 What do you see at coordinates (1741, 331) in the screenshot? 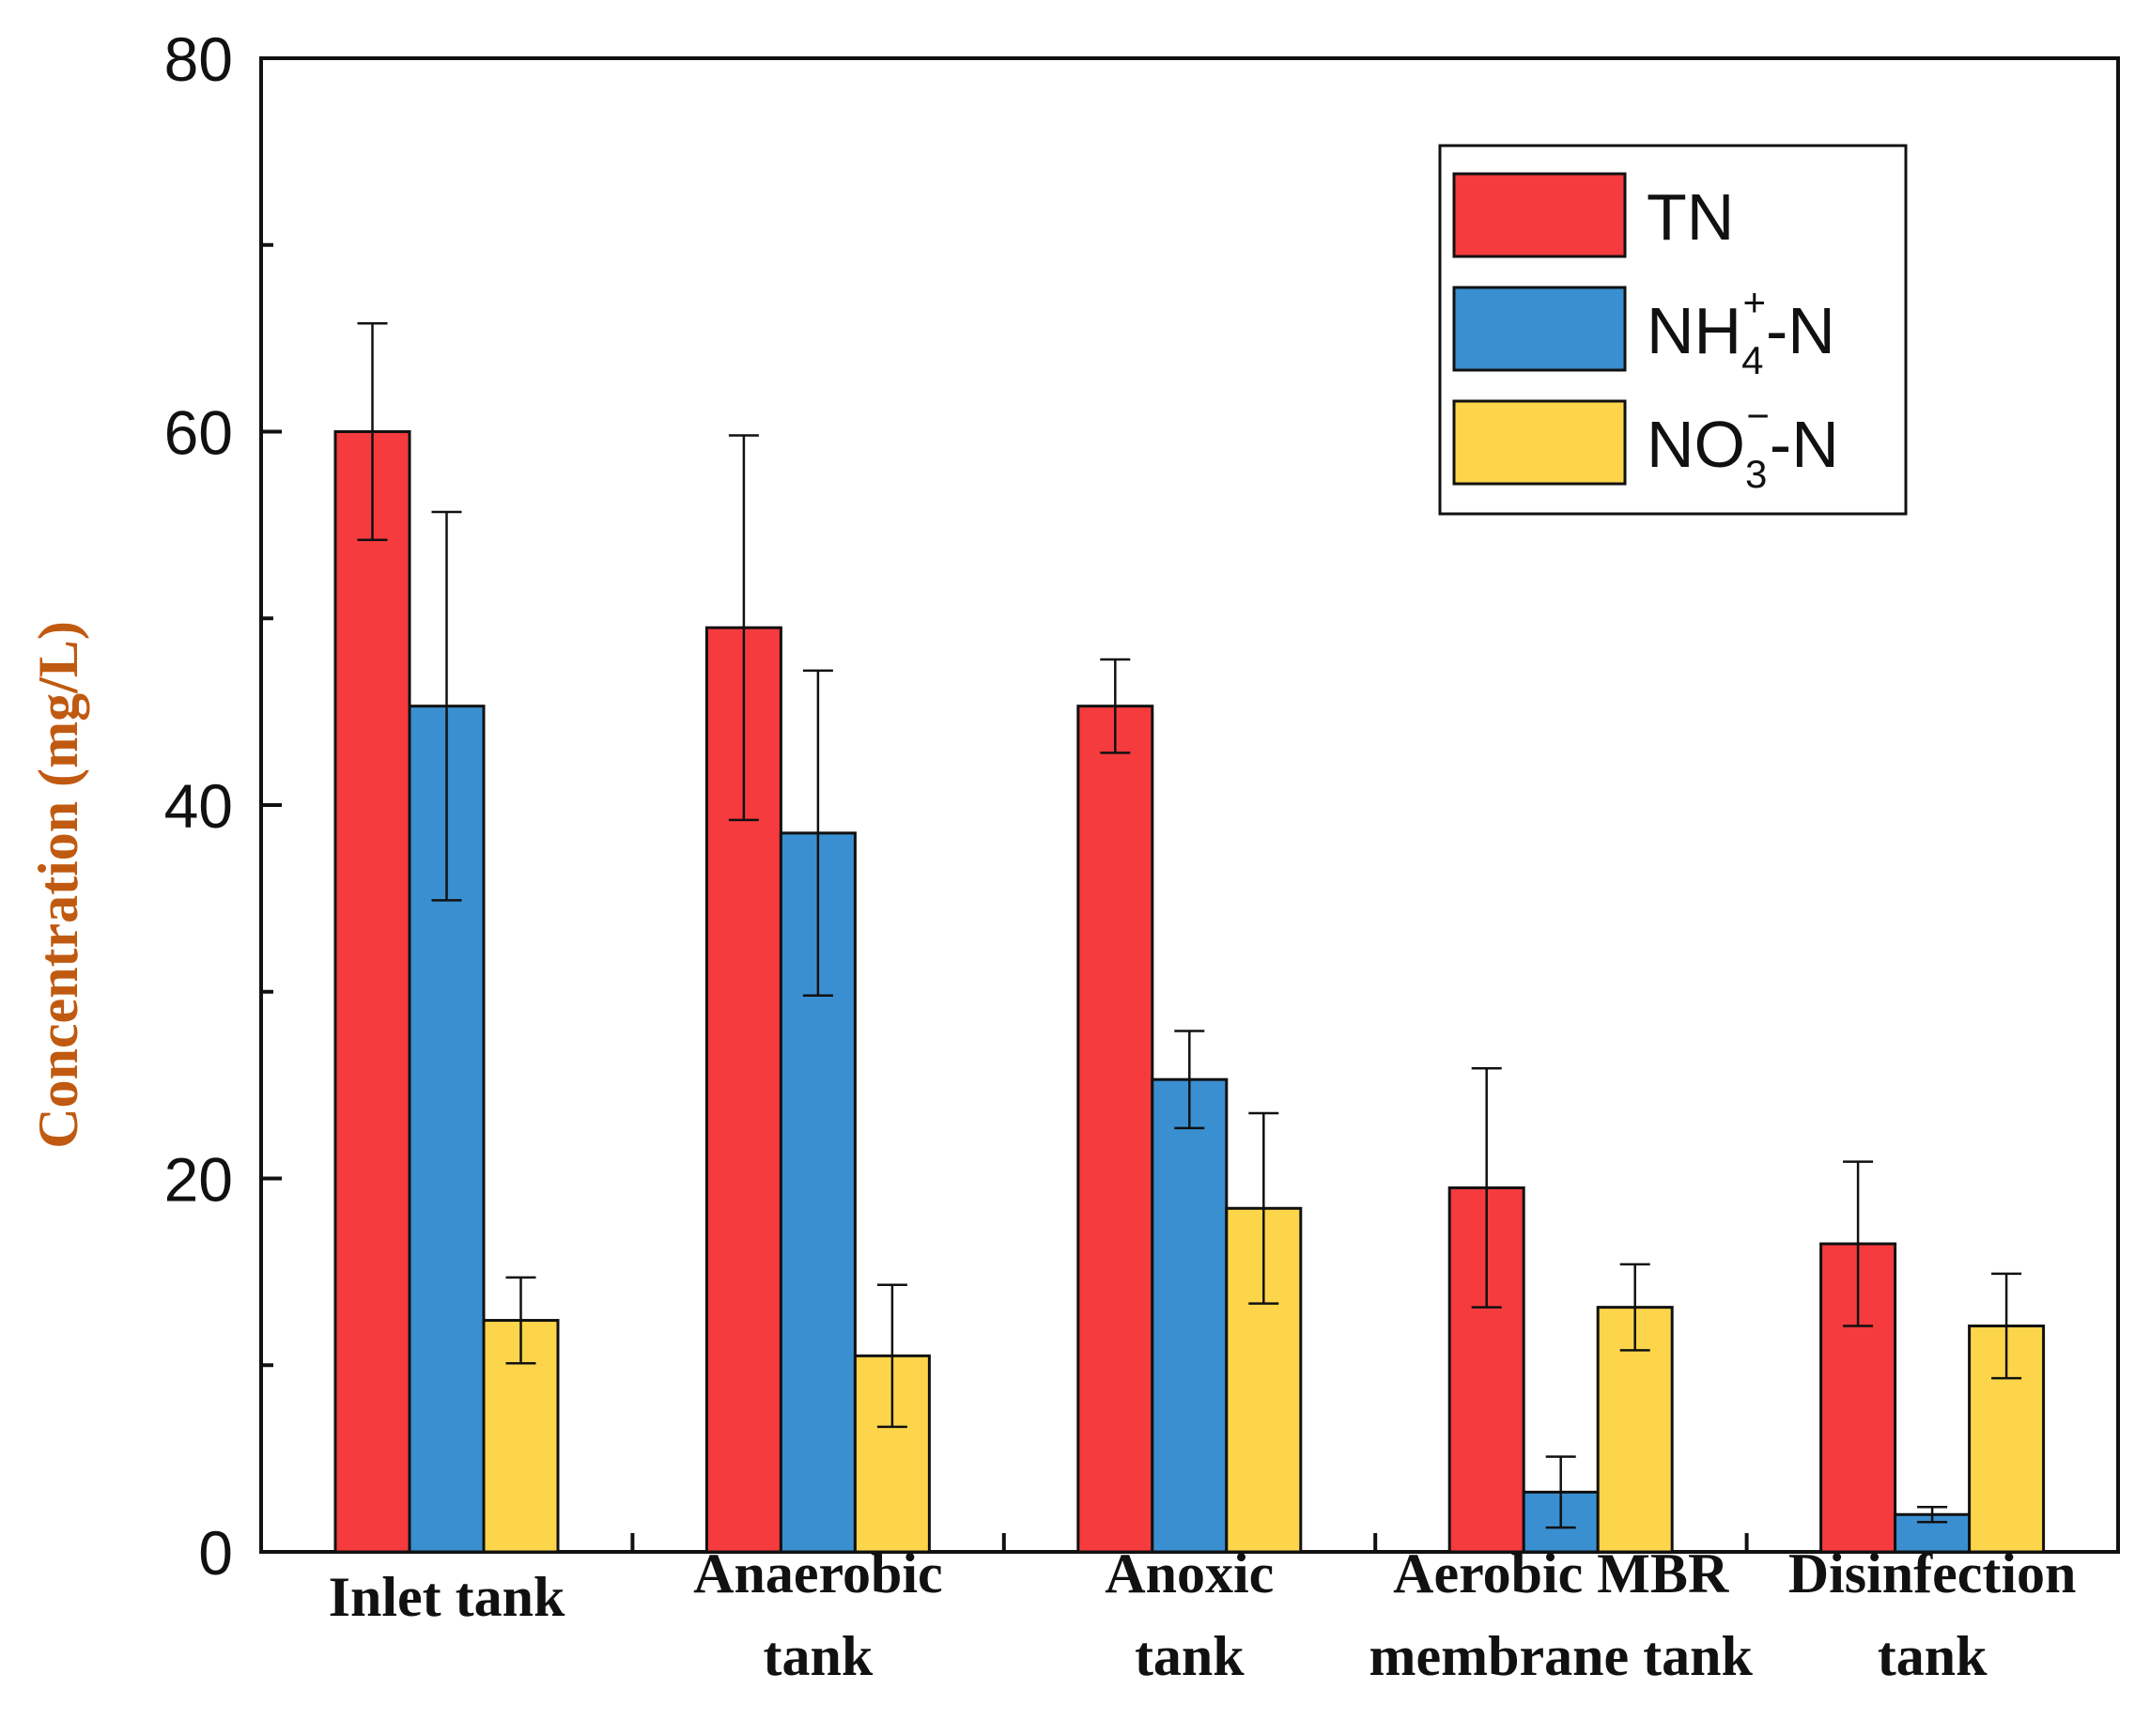
I see `legend-label: NH4+-N` at bounding box center [1741, 331].